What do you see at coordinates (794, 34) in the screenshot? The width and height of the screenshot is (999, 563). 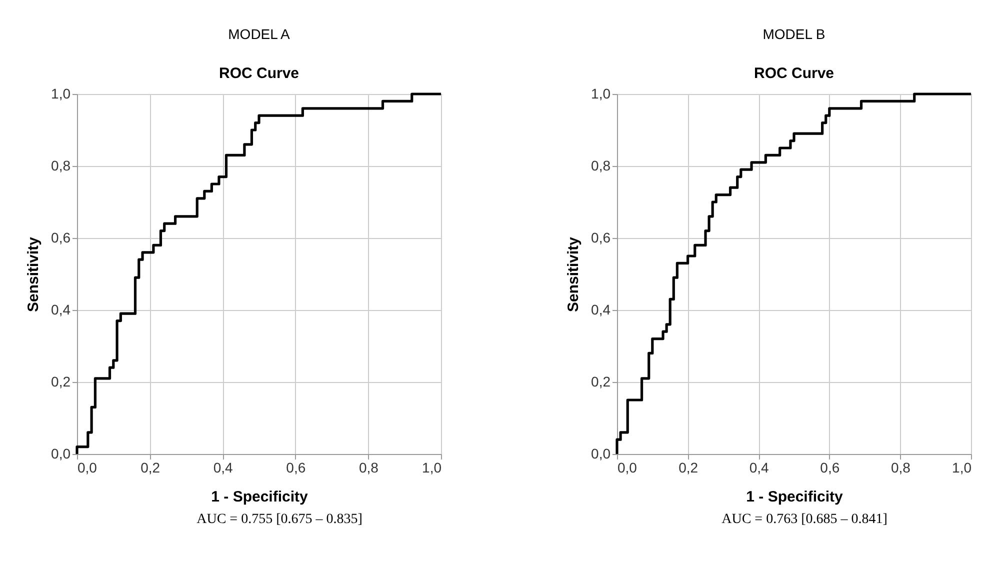 I see `chart-title: MODEL B` at bounding box center [794, 34].